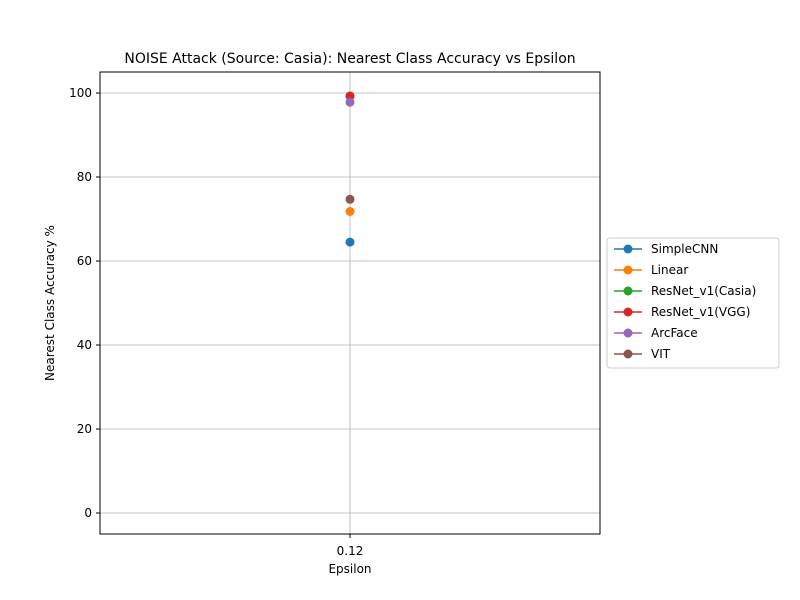 Image resolution: width=800 pixels, height=600 pixels. Describe the element at coordinates (88, 513) in the screenshot. I see `y-tick-label: 0` at that location.